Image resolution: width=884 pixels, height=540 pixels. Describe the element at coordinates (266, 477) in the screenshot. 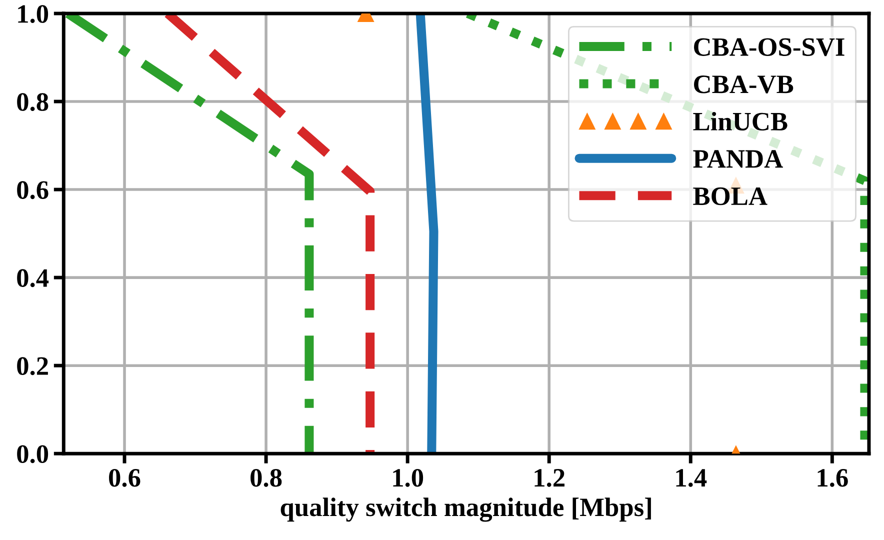

I see `x-tick-label: 0.8` at that location.